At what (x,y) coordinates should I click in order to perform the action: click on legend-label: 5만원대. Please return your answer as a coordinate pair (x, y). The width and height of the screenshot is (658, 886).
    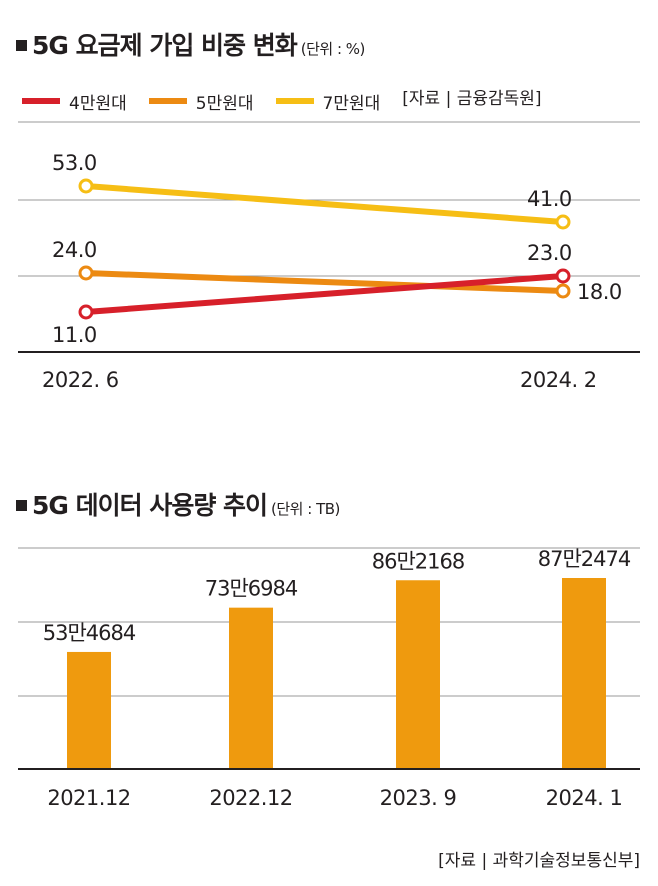
    Looking at the image, I should click on (224, 103).